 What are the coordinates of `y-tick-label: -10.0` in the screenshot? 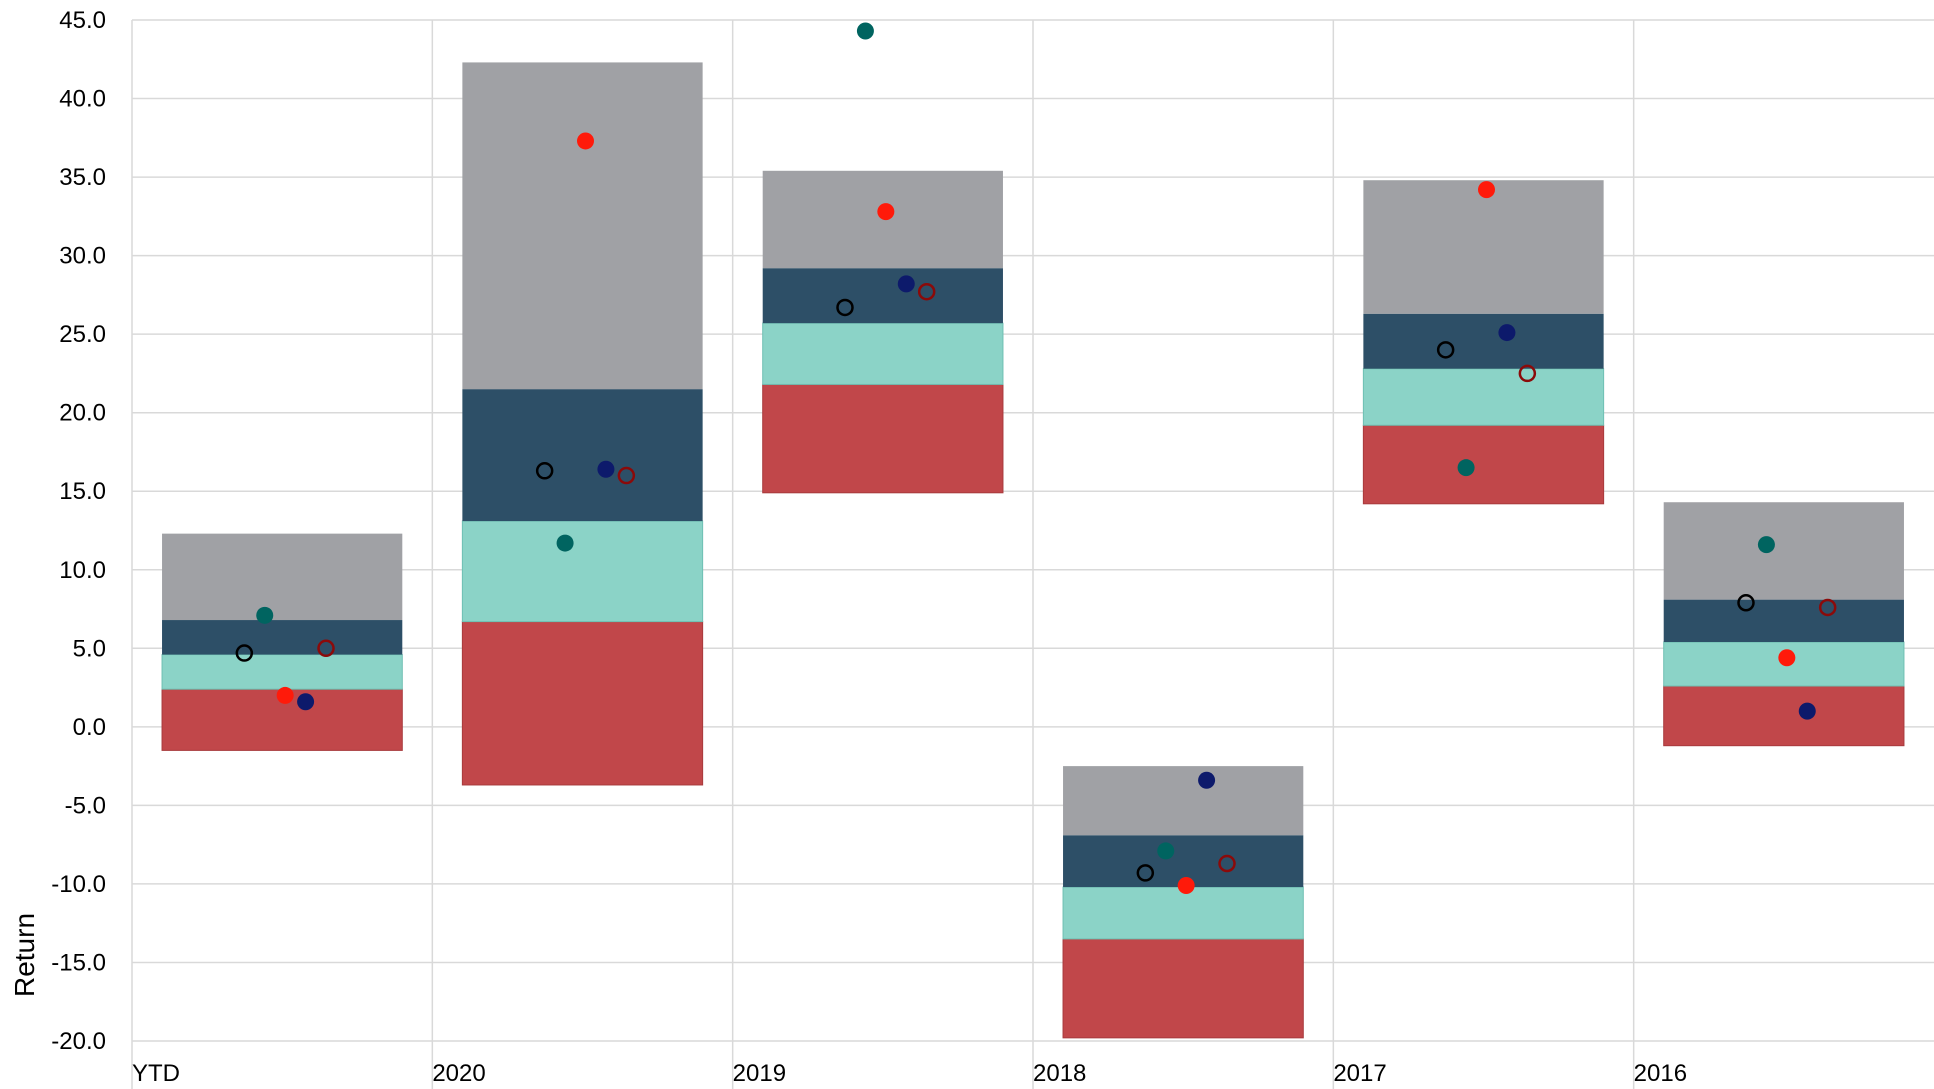 It's located at (78, 884).